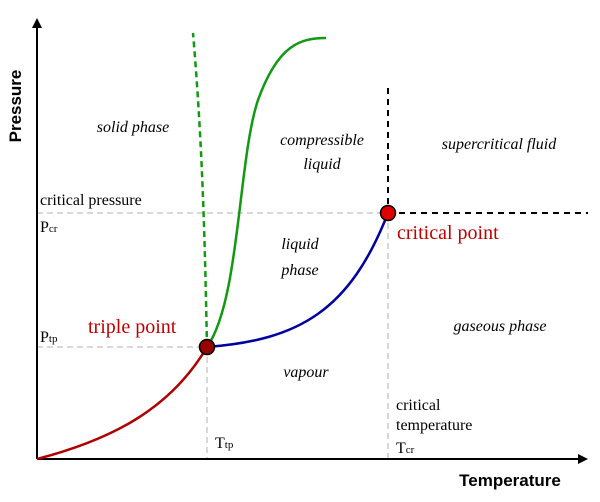 The width and height of the screenshot is (600, 502). I want to click on marker-label: Ptp, so click(49, 337).